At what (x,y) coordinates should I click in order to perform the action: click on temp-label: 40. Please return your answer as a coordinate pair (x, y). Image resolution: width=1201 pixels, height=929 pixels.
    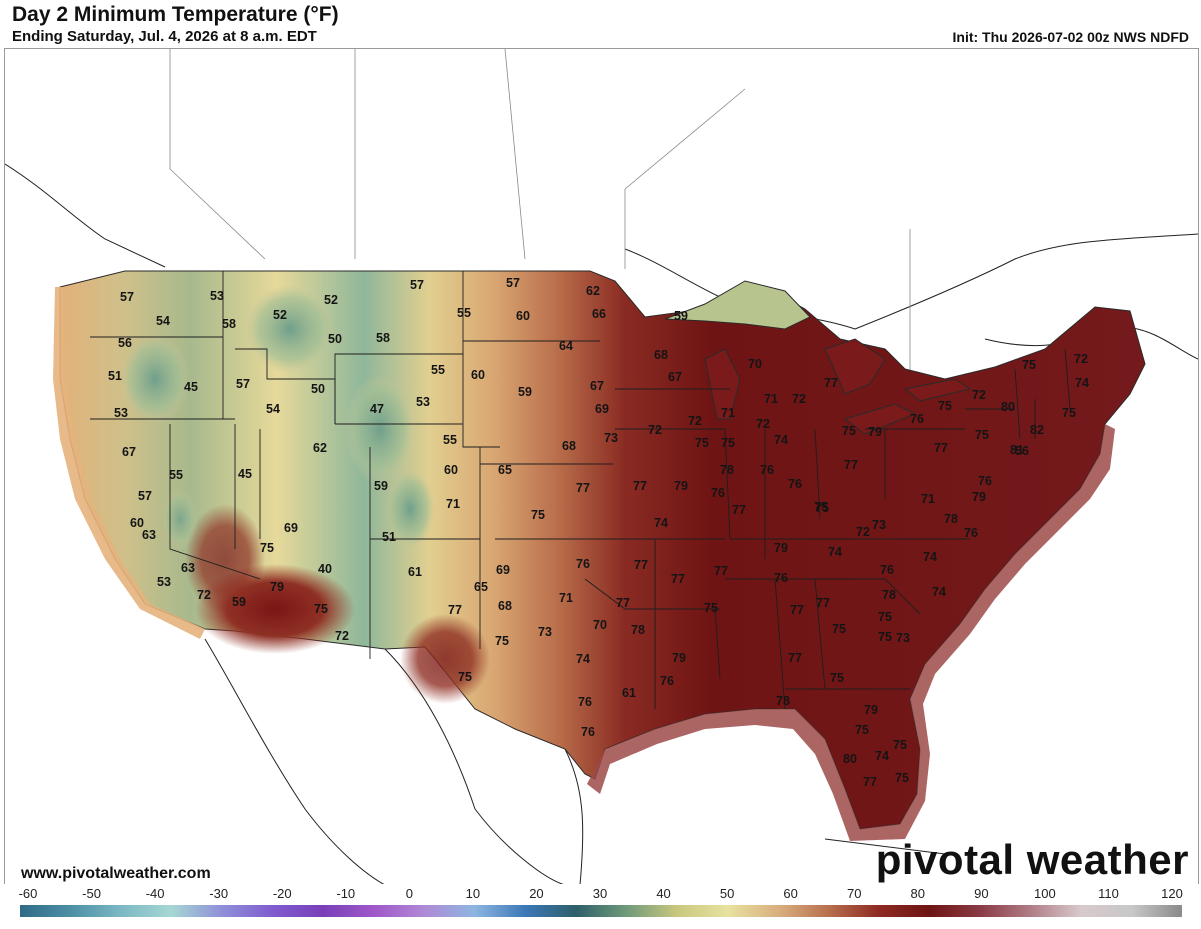
    Looking at the image, I should click on (325, 569).